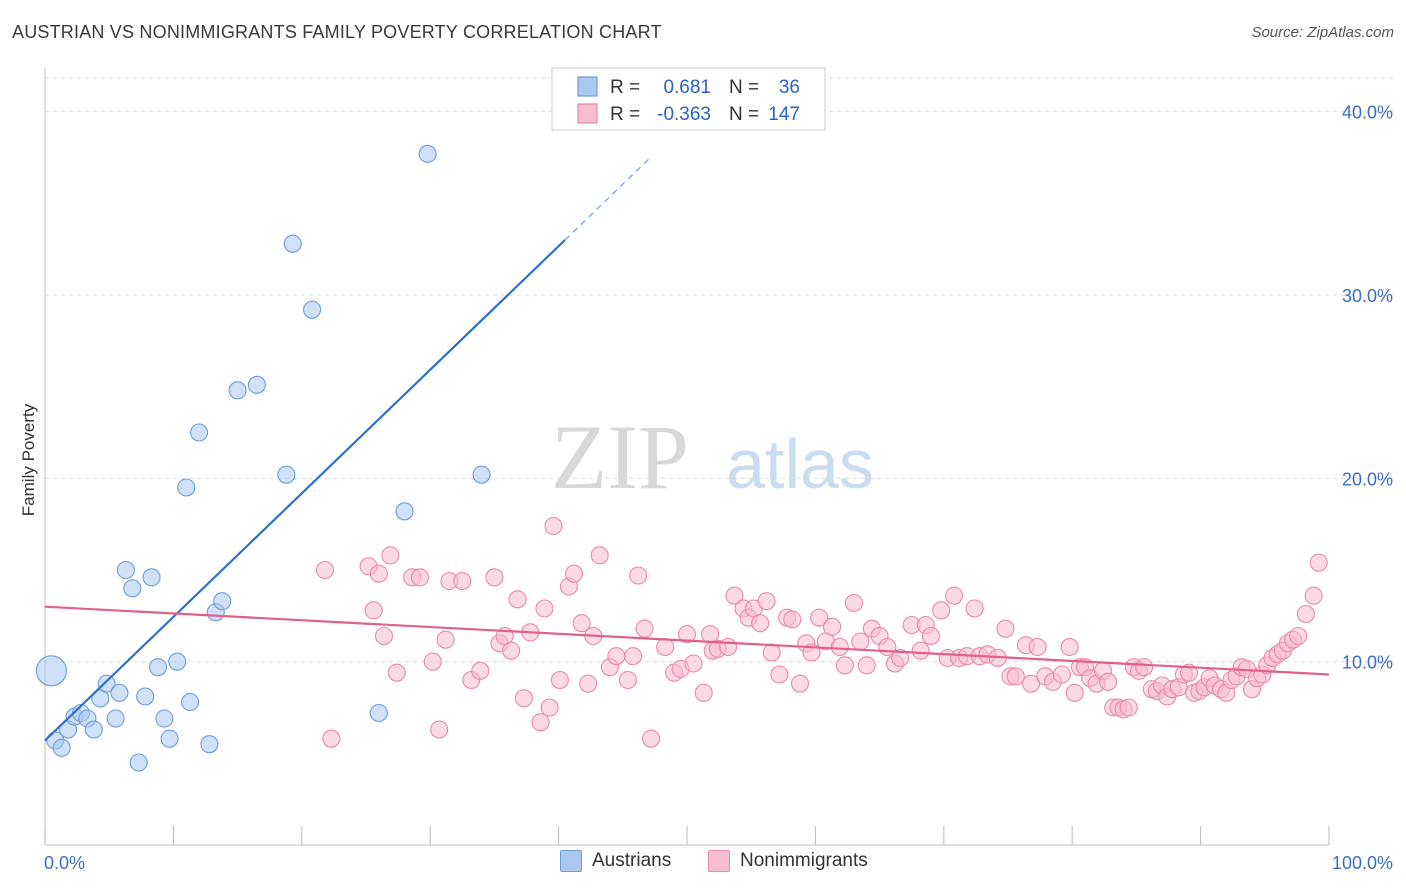 The image size is (1406, 892). Describe the element at coordinates (744, 87) in the screenshot. I see `legend-austrians-n-label: N =` at that location.